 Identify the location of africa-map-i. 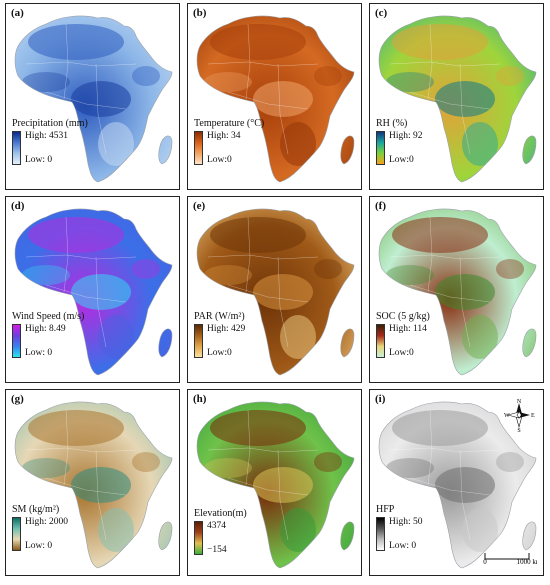
(457, 485).